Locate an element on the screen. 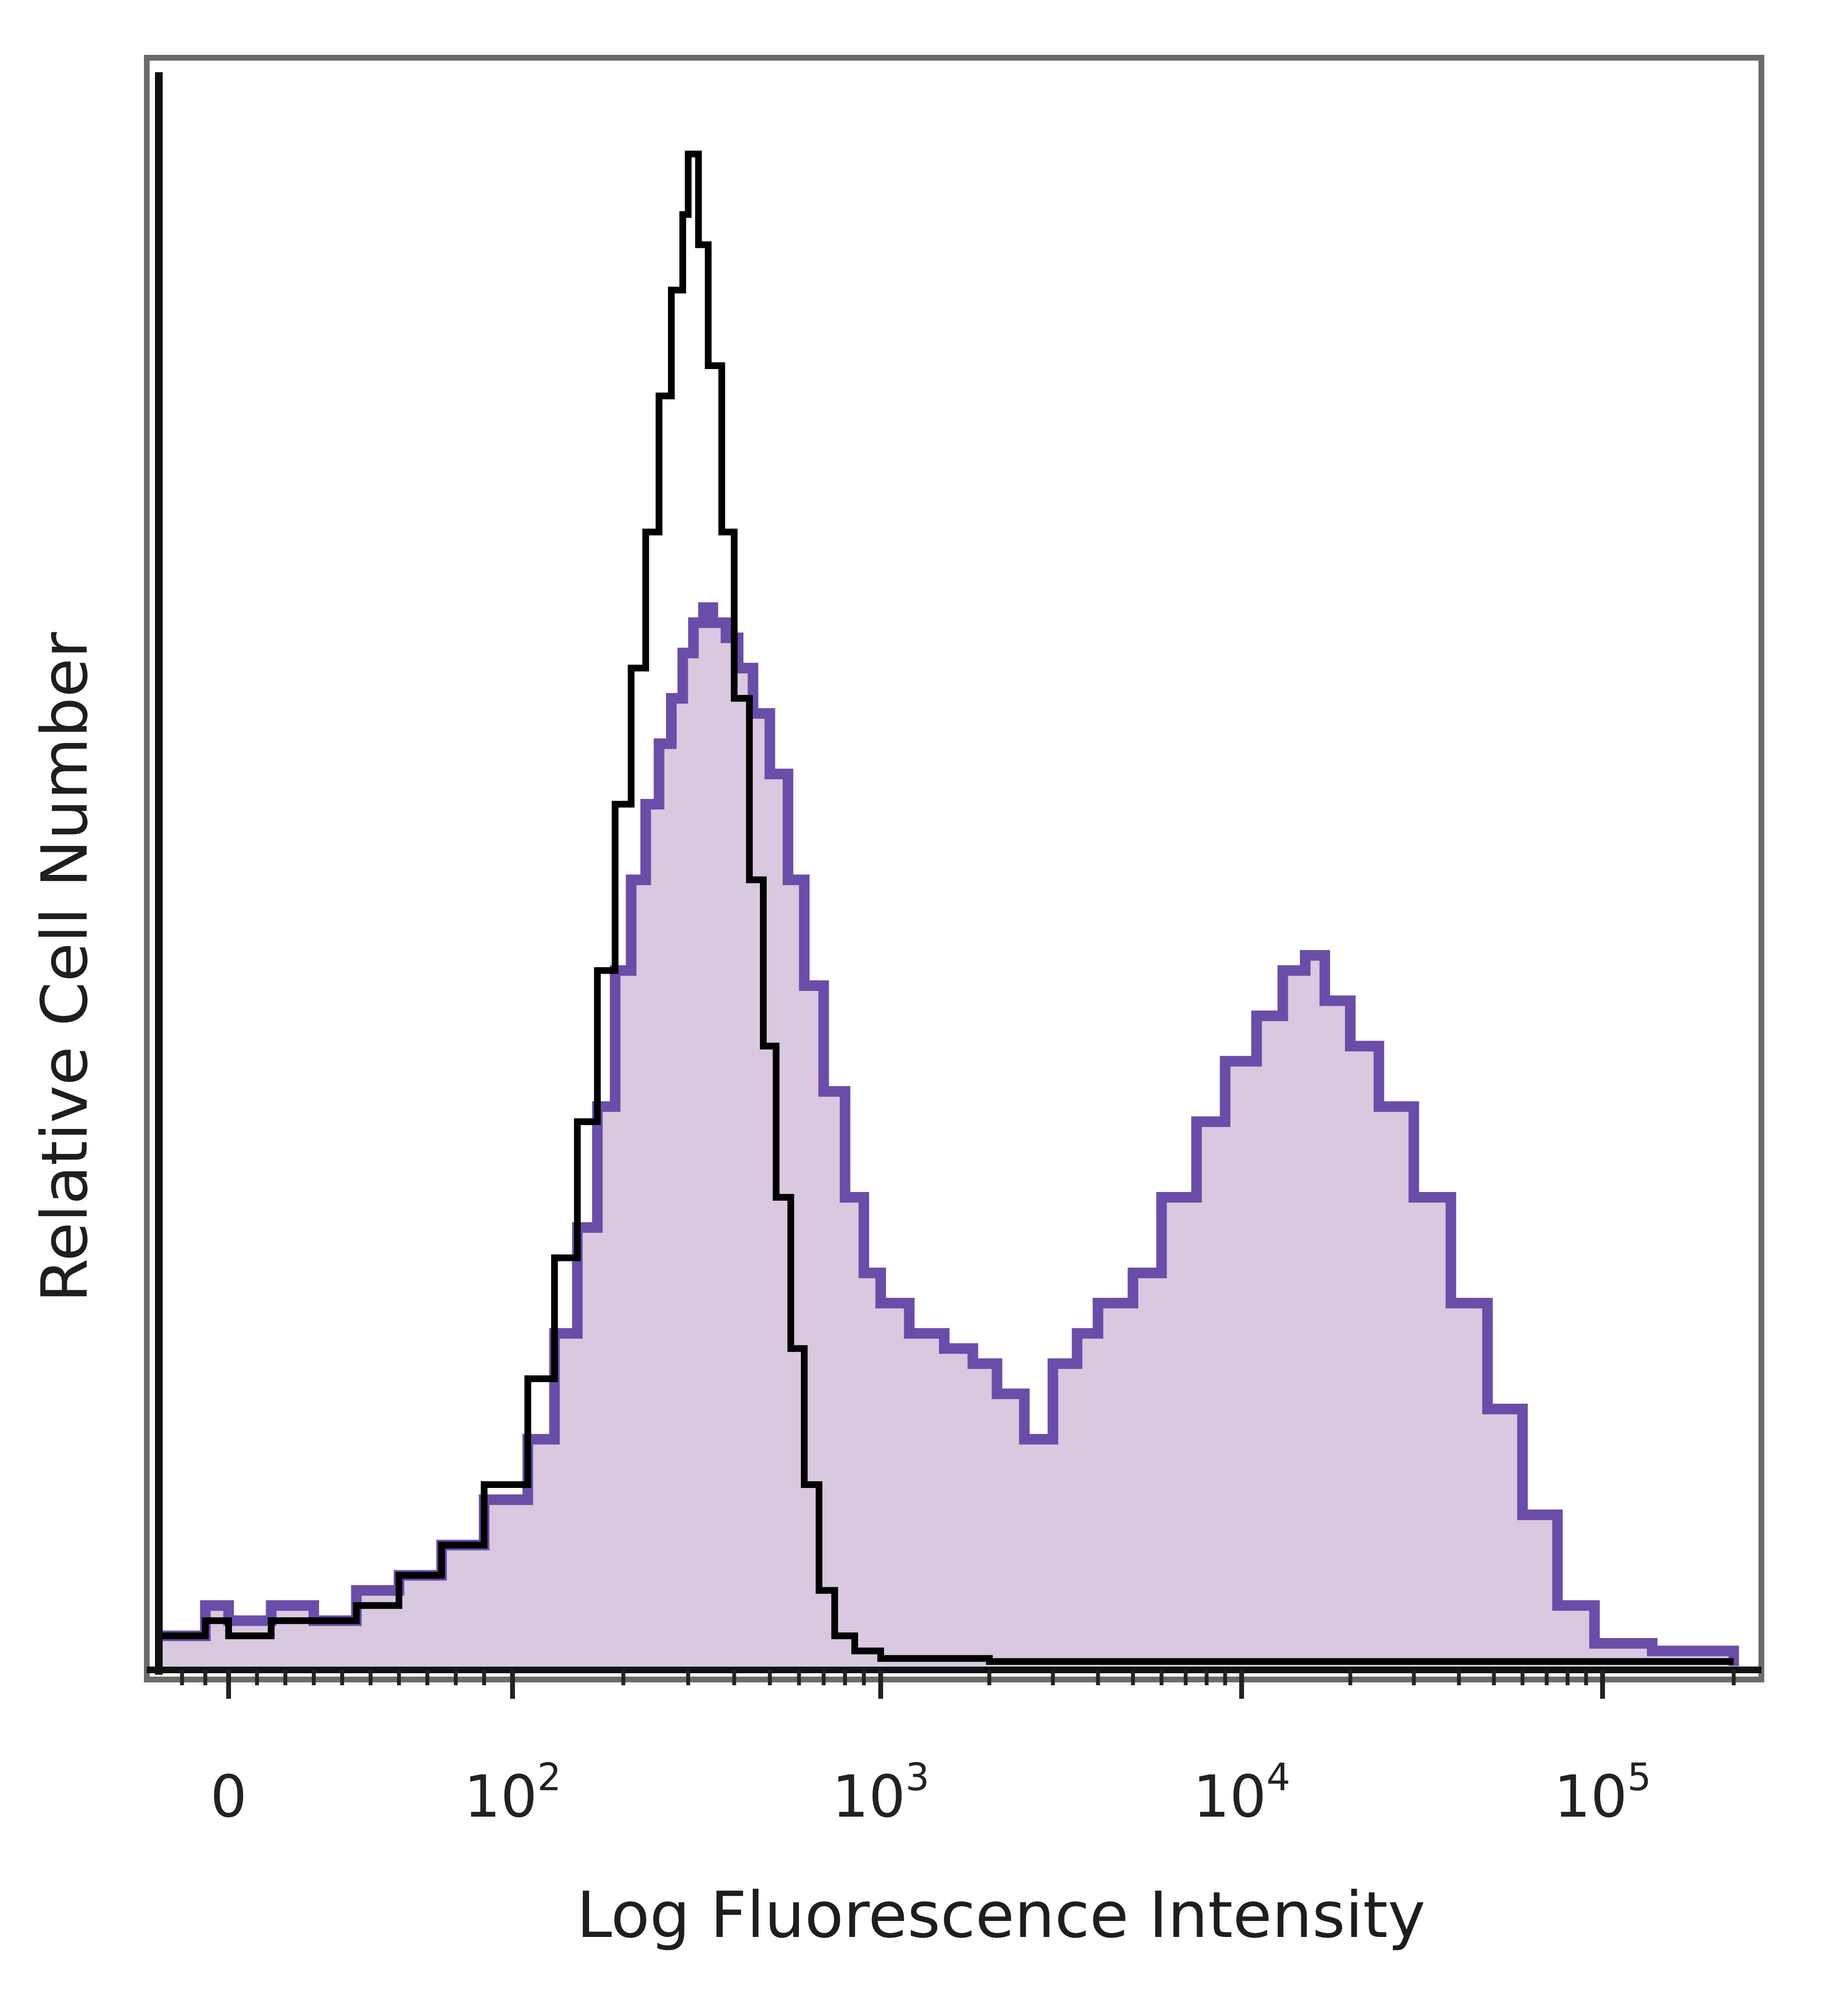 This screenshot has height=2000, width=1848. x-axis-label: Log Fluorescence Intensity is located at coordinates (1001, 1915).